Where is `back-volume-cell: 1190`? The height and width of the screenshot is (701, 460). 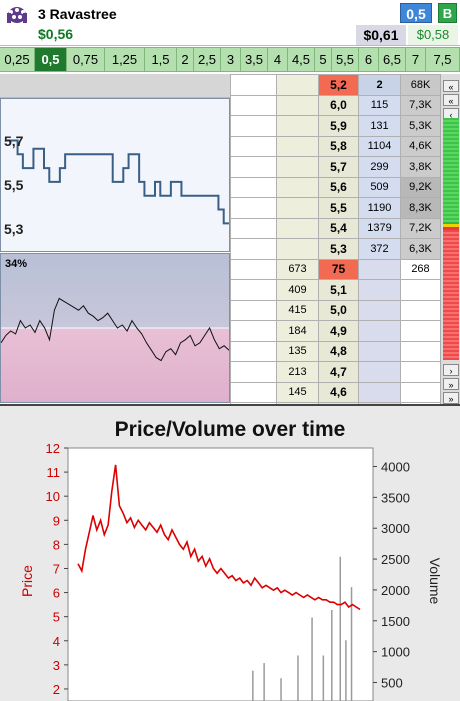
back-volume-cell: 1190 is located at coordinates (379, 208).